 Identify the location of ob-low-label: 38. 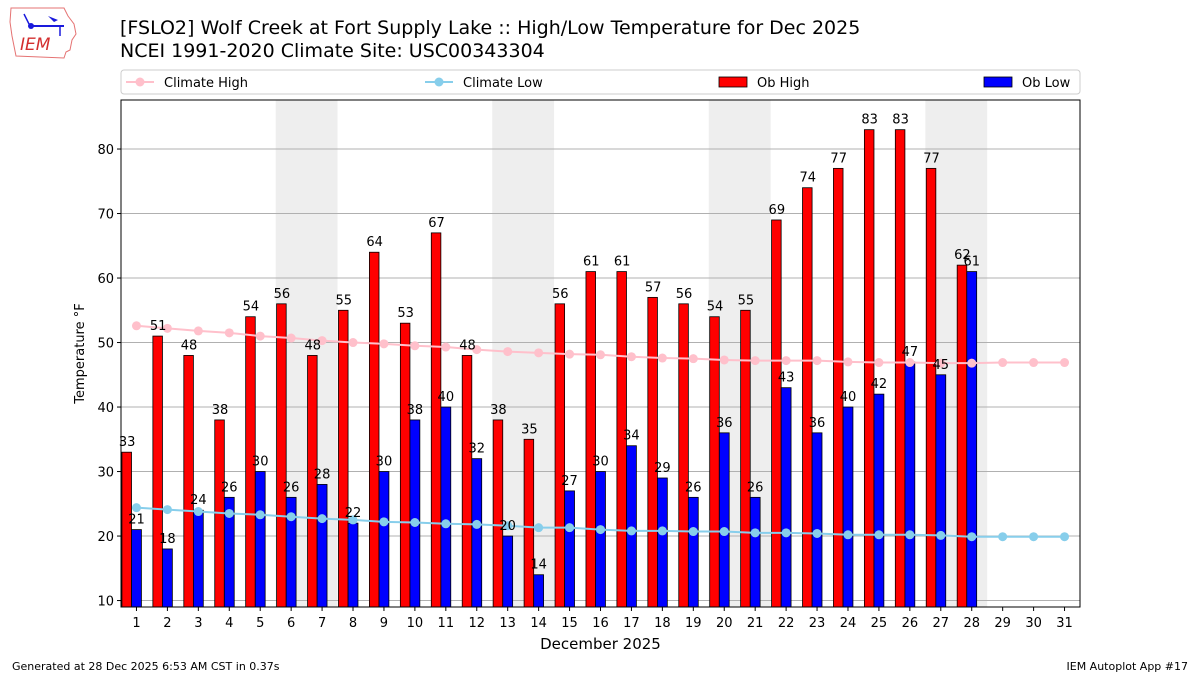
(415, 410).